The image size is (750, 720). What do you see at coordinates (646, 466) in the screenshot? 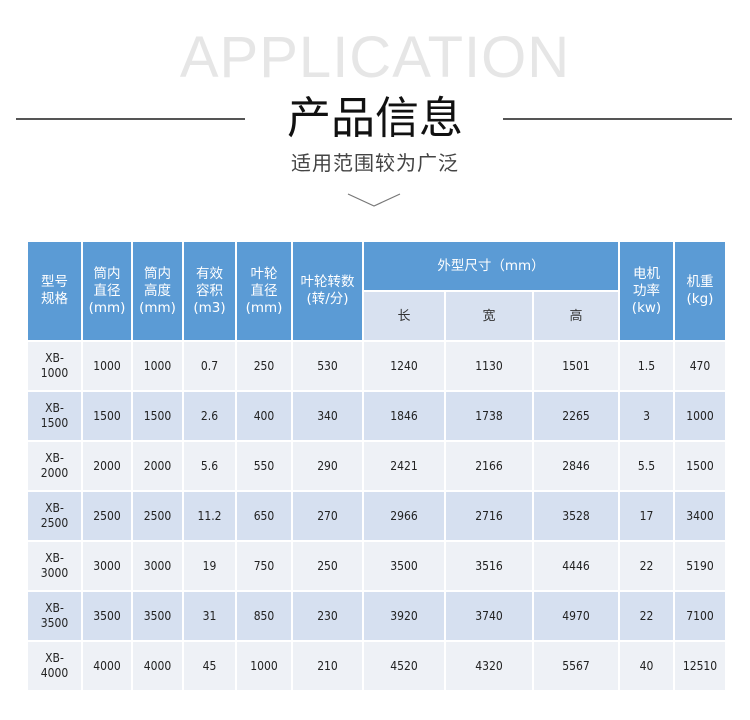
I see `table-cell: 5.5` at bounding box center [646, 466].